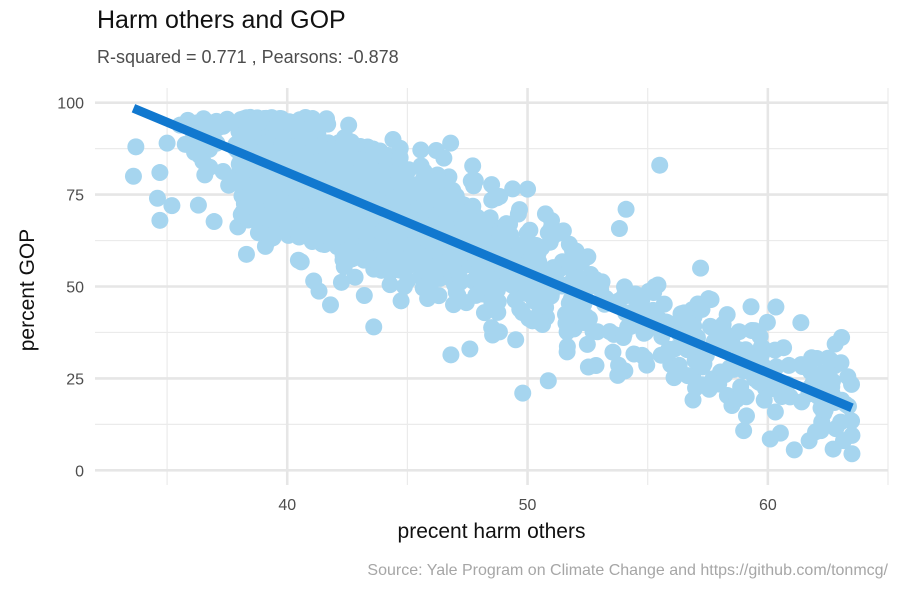 Image resolution: width=900 pixels, height=600 pixels. Describe the element at coordinates (75, 379) in the screenshot. I see `y-tick-label: 25` at that location.